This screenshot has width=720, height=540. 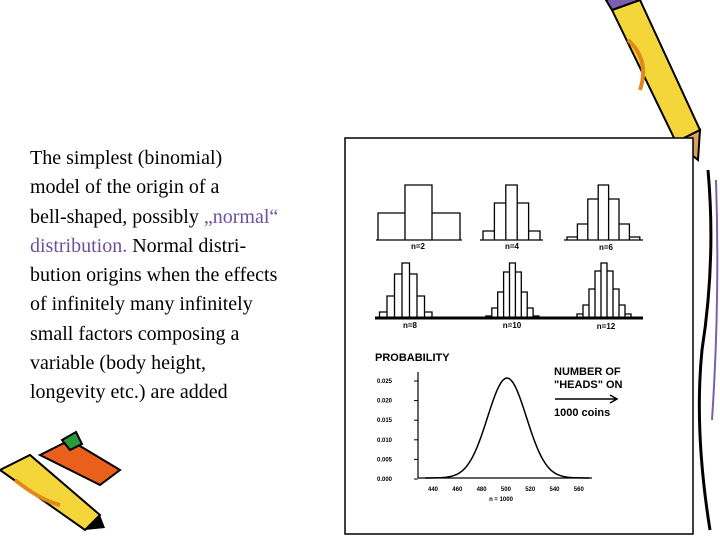 I want to click on histogram-label: n=10, so click(x=512, y=325).